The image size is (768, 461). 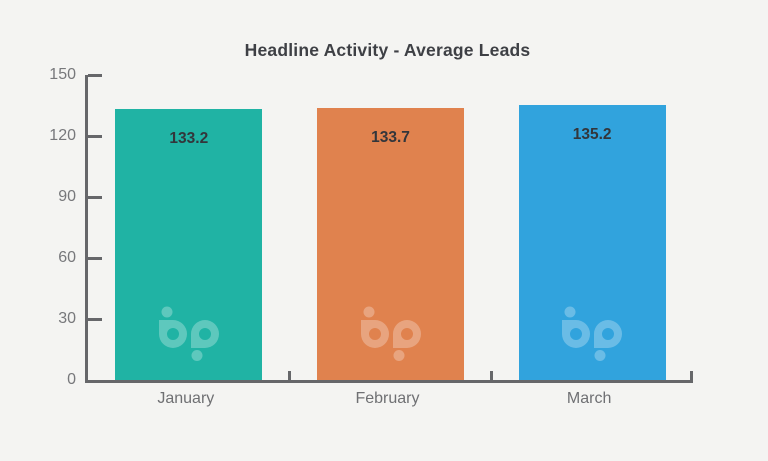 What do you see at coordinates (189, 244) in the screenshot?
I see `bar-january: 133.2` at bounding box center [189, 244].